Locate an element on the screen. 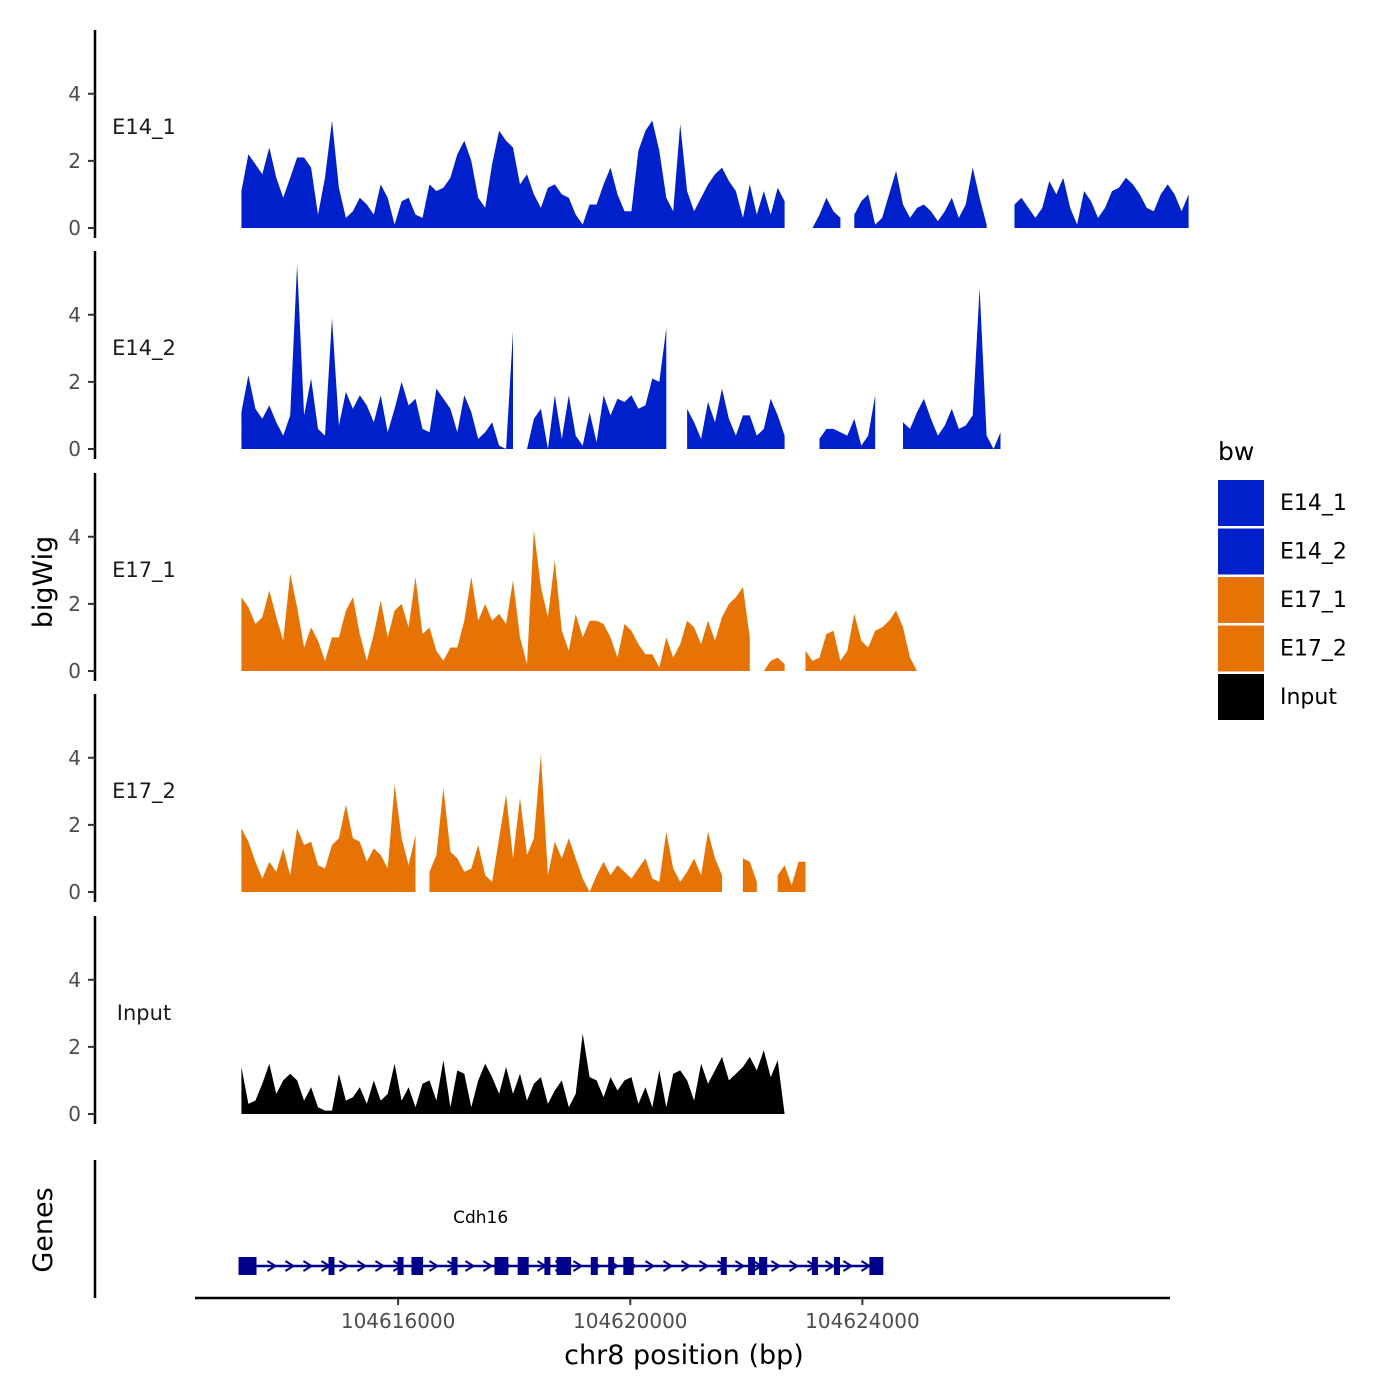 The width and height of the screenshot is (1400, 1400). track-e17-1: 0 2 4 E17_1 is located at coordinates (492, 578).